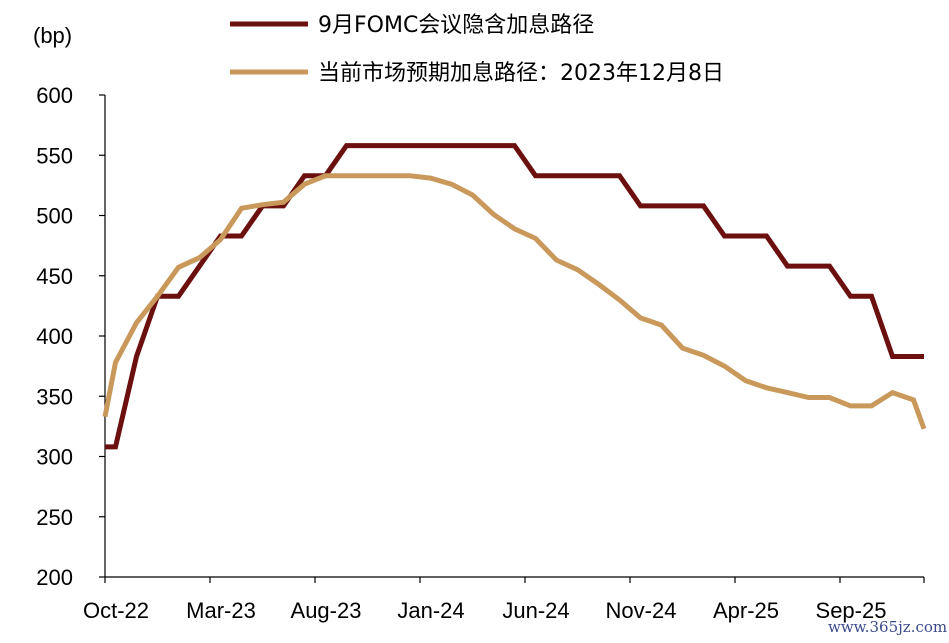 This screenshot has height=643, width=949. I want to click on x-tick-label: Sep-25, so click(851, 610).